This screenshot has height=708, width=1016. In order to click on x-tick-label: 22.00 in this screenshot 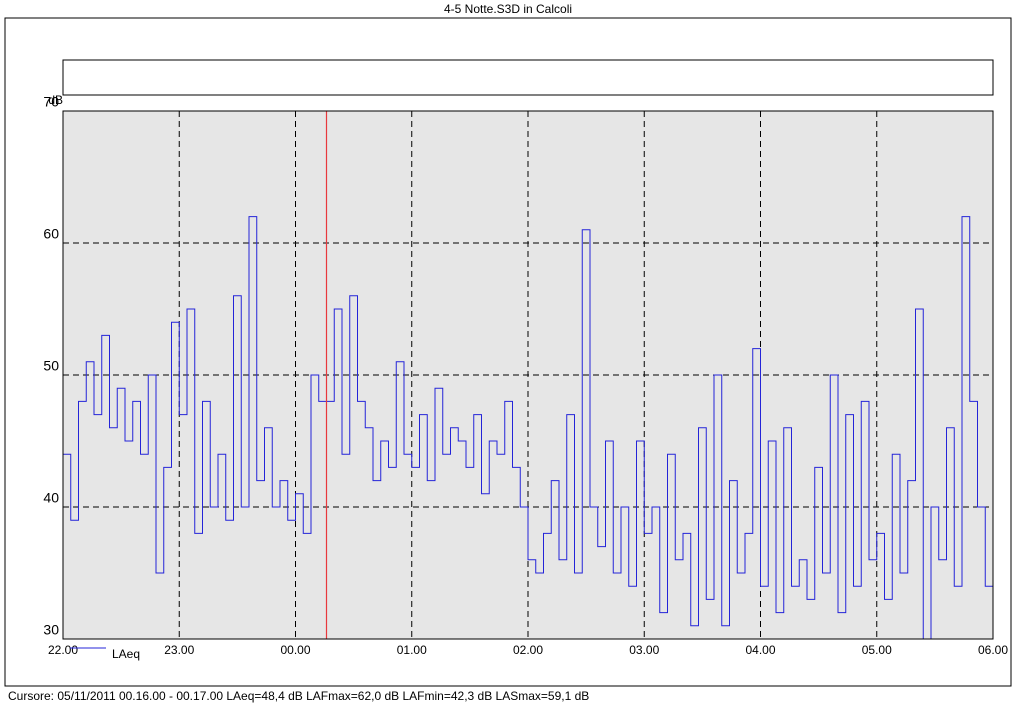, I will do `click(63, 650)`.